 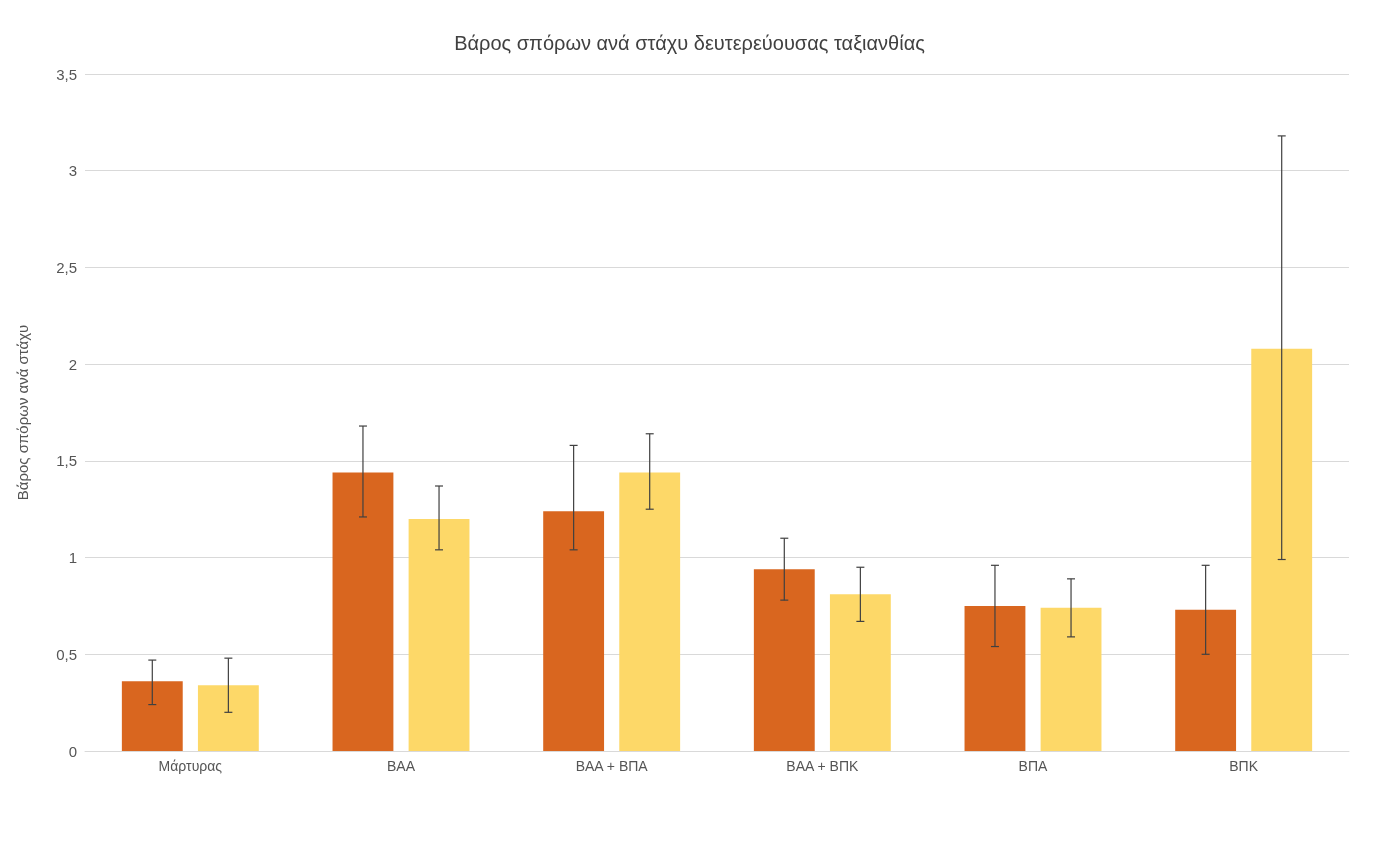 What do you see at coordinates (72, 364) in the screenshot?
I see `y-tick-label: 2` at bounding box center [72, 364].